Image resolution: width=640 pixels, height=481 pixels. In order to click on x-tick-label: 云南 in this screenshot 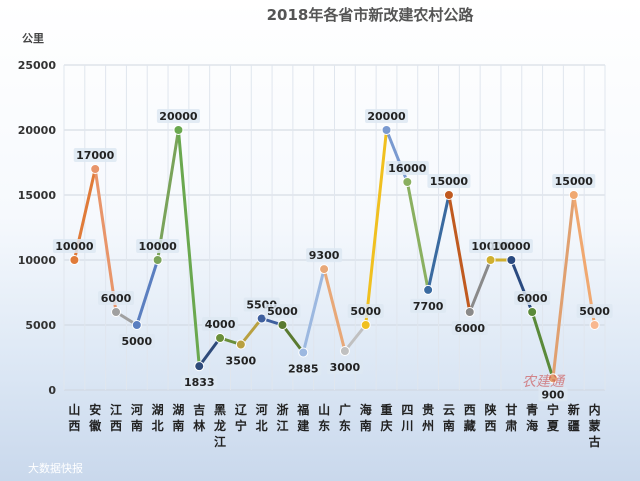, I will do `click(449, 418)`.